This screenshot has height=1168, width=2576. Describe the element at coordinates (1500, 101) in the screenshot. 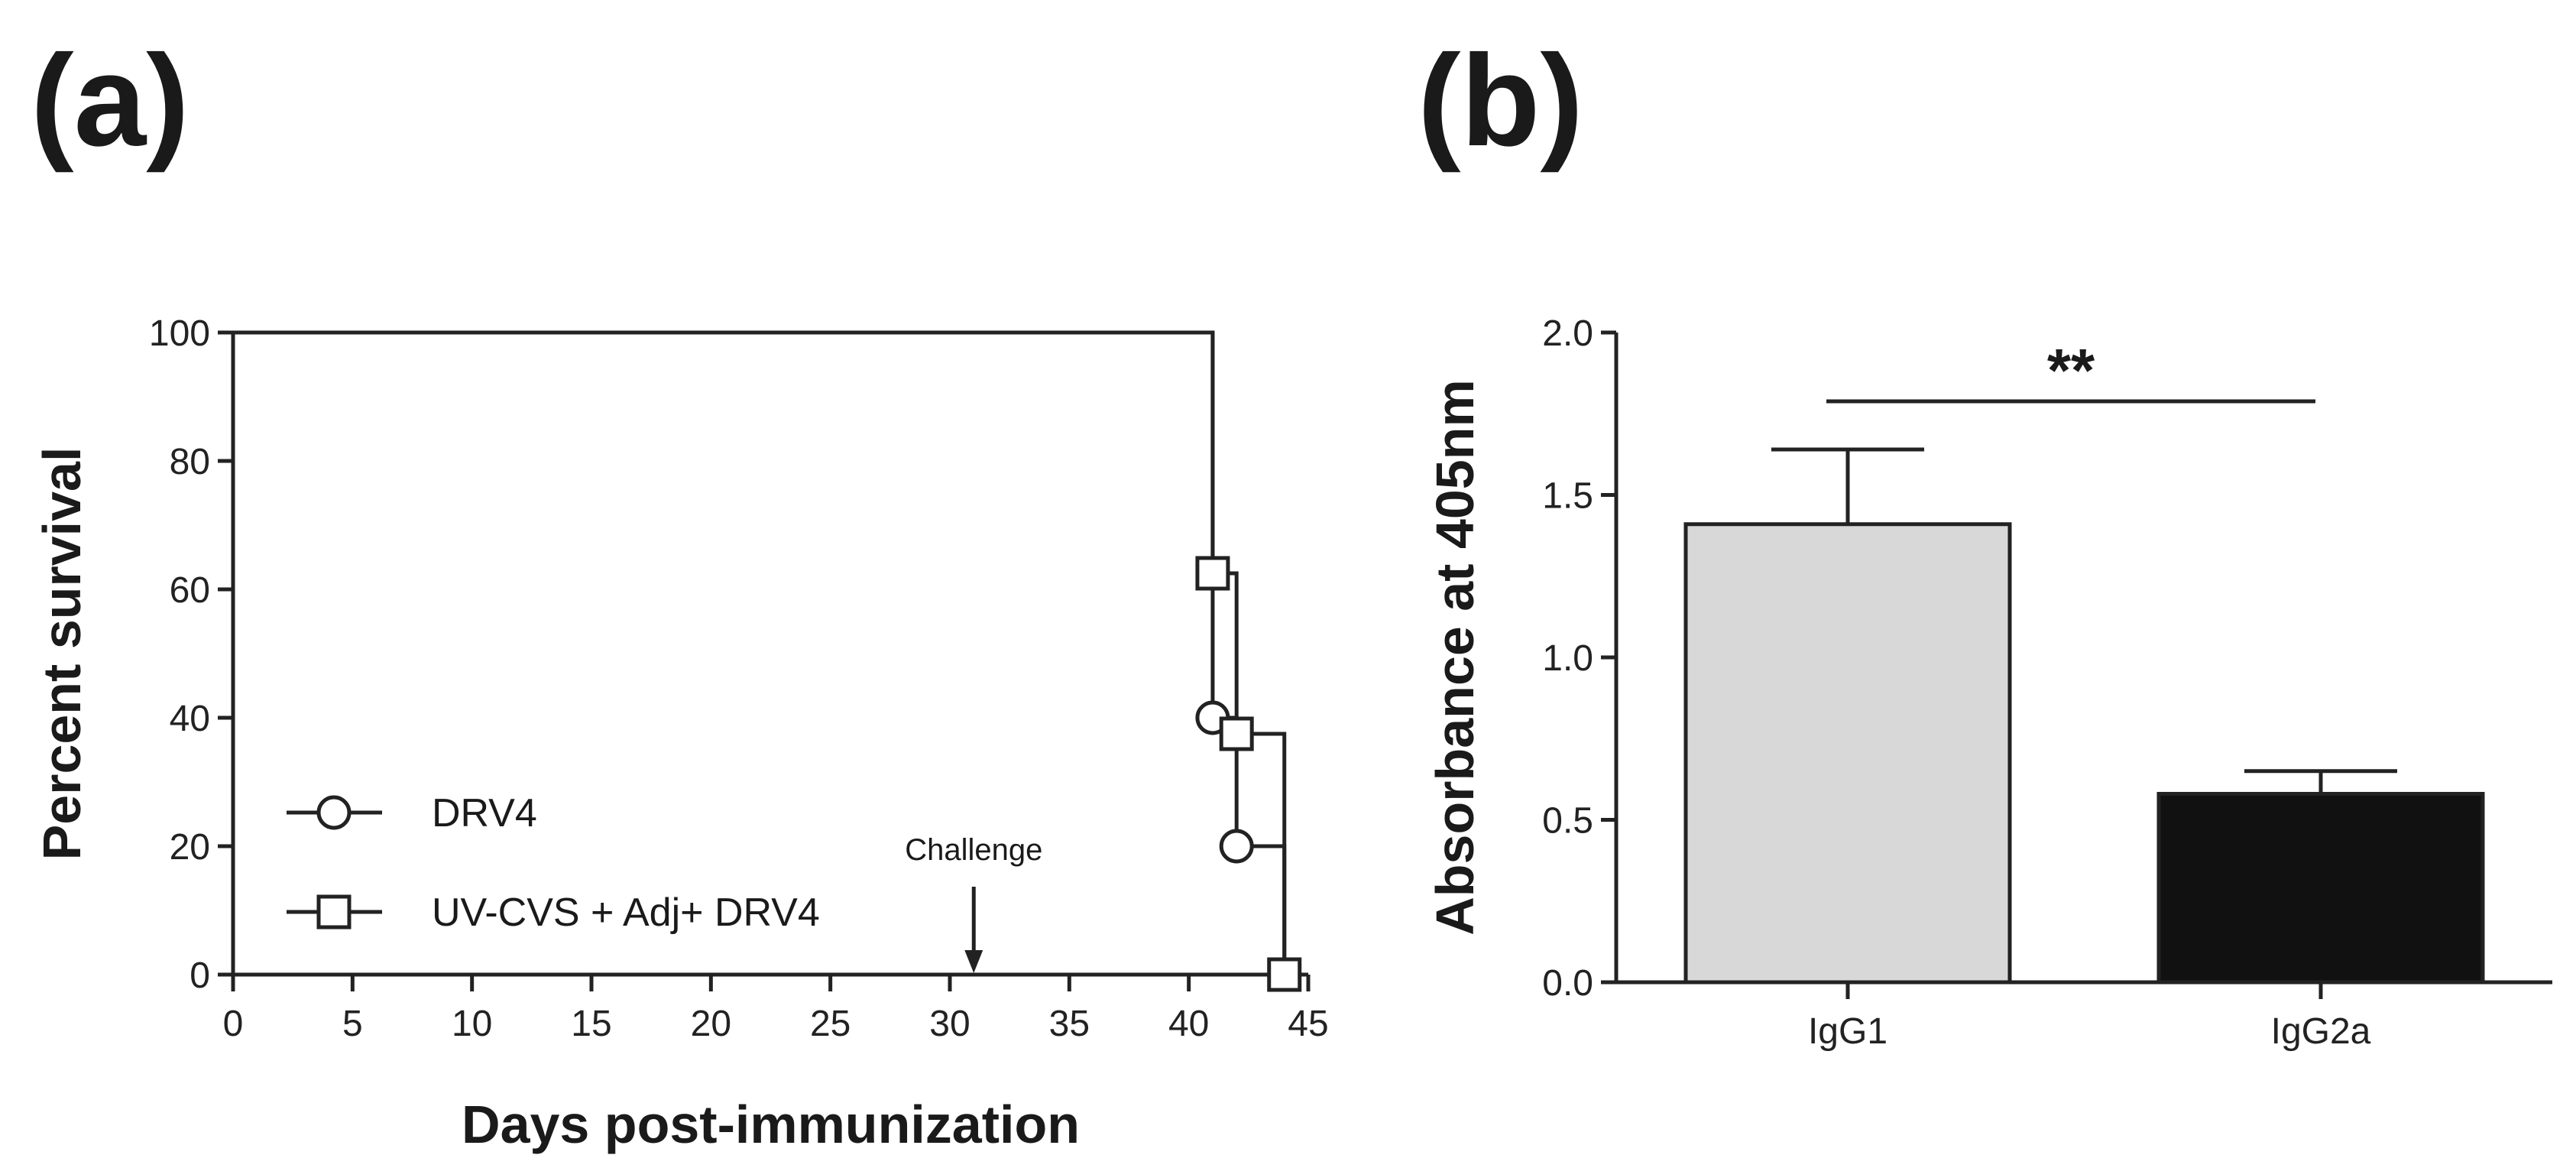

I see `panel-label-b: (b)` at that location.